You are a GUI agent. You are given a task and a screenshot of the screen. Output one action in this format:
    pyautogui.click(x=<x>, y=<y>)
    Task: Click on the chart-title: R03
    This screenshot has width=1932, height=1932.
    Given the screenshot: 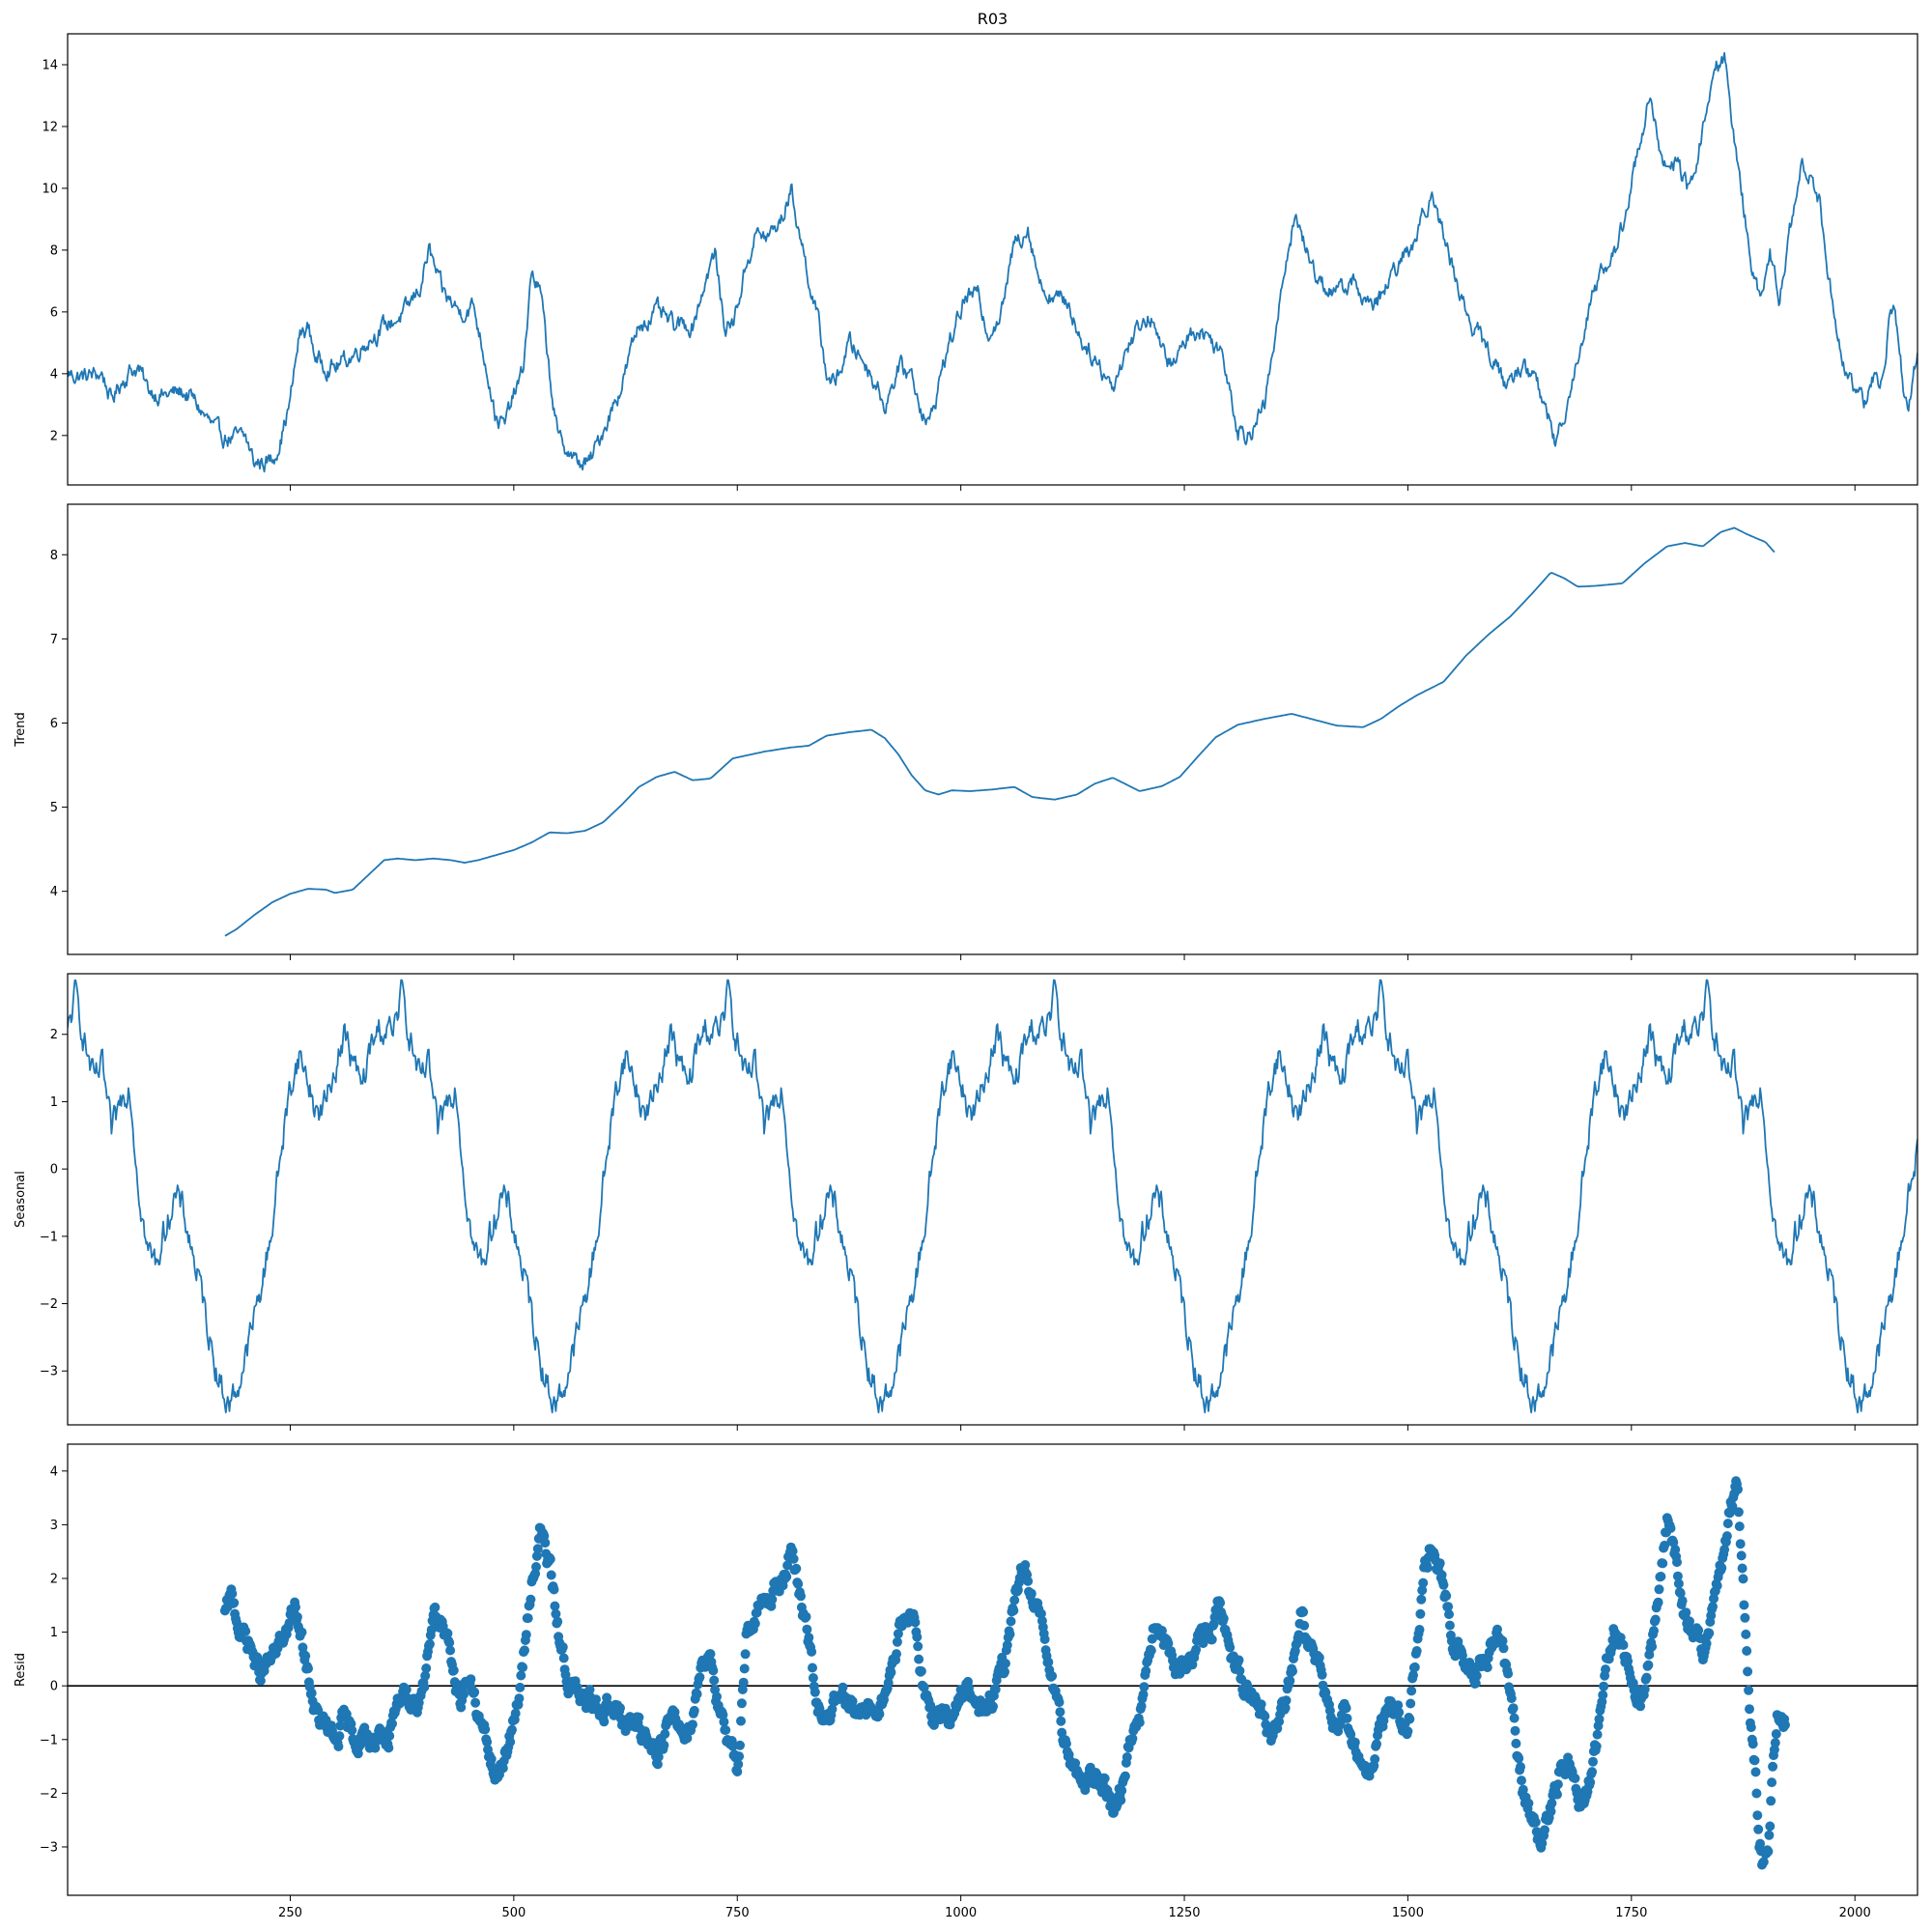 What is the action you would take?
    pyautogui.click(x=993, y=19)
    